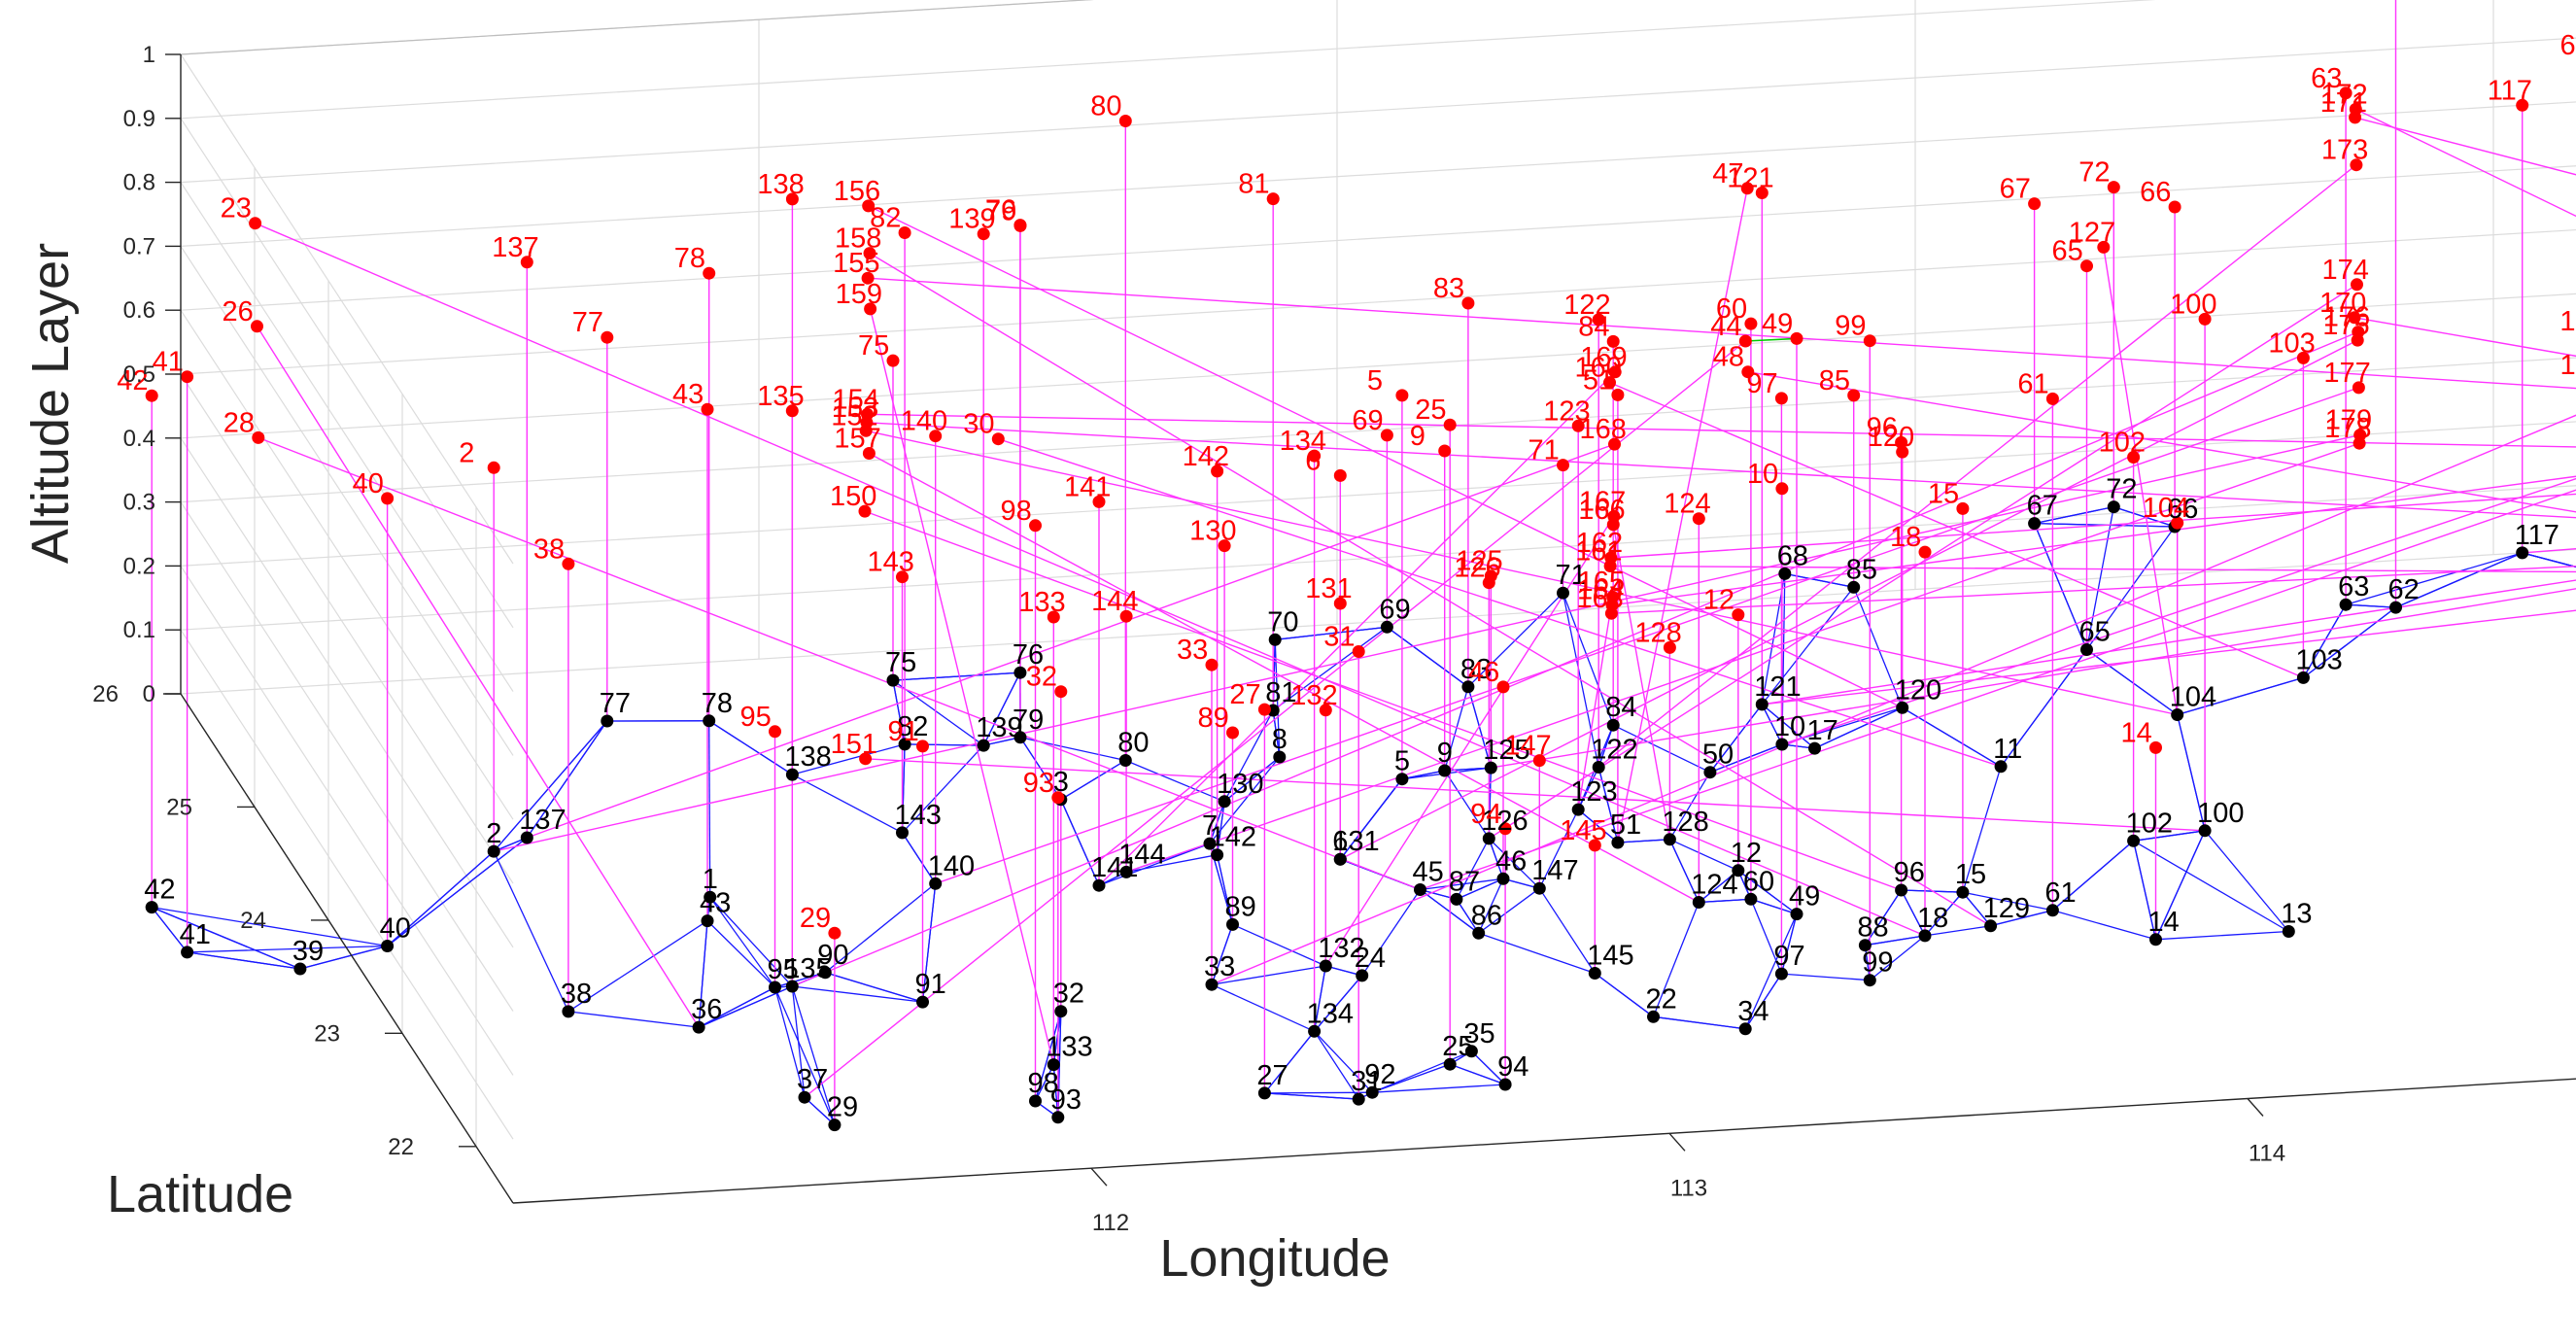  I want to click on ground-node-label: 75, so click(900, 662).